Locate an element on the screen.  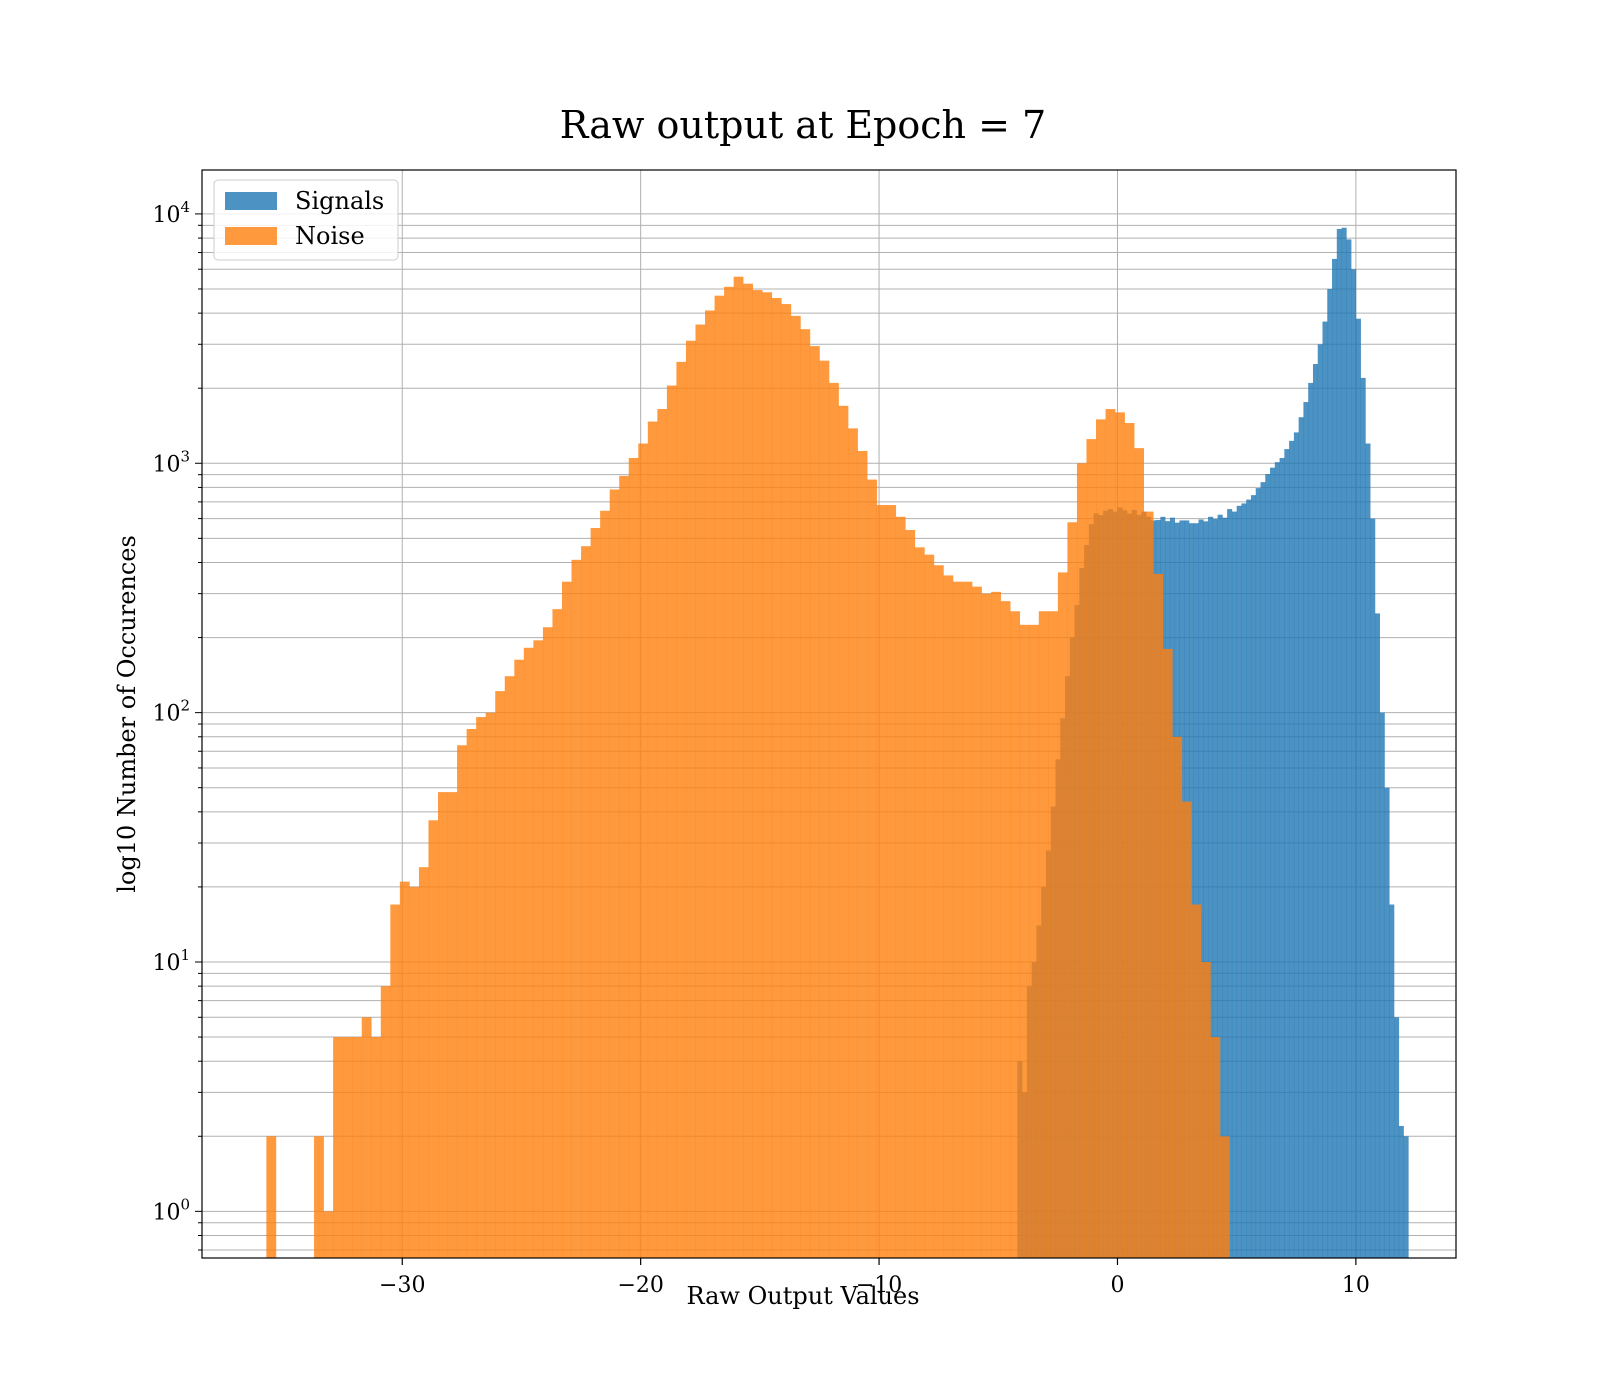
y-tick-label: 10² is located at coordinates (171, 712).